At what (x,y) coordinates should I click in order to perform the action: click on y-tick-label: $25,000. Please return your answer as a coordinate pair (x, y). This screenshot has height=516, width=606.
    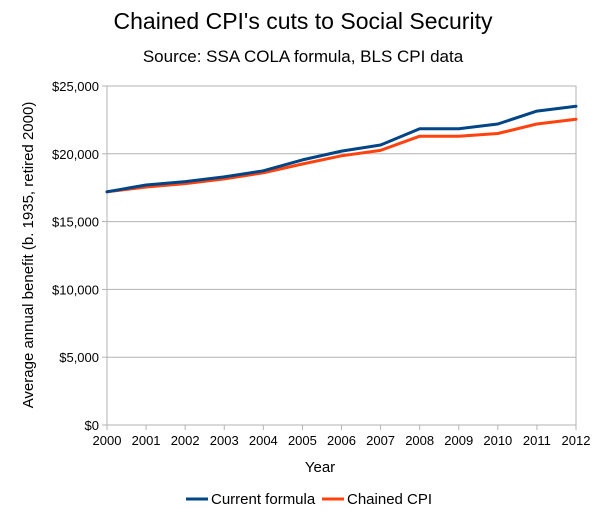
    Looking at the image, I should click on (75, 86).